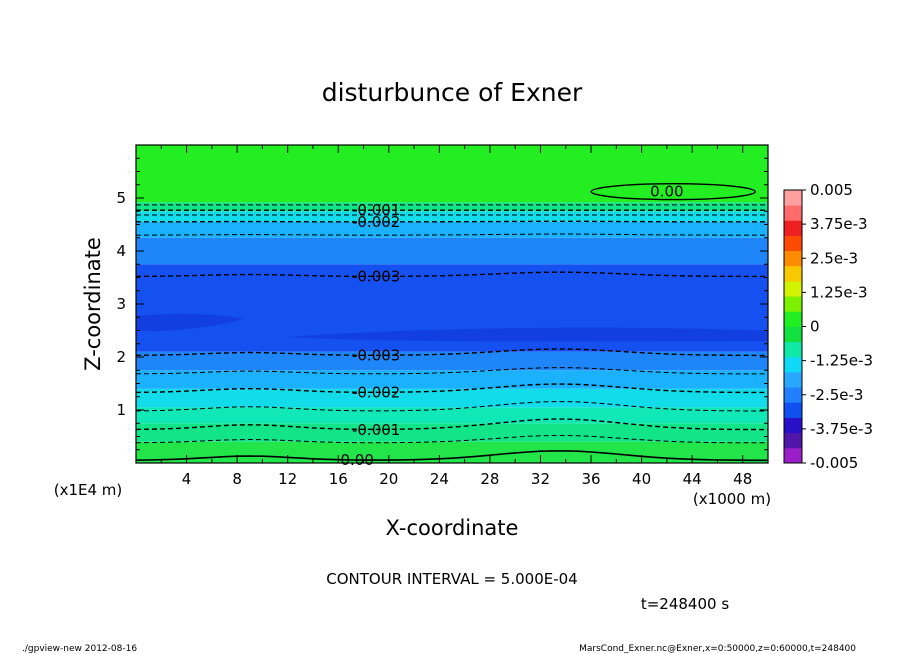 The width and height of the screenshot is (904, 654). I want to click on footer-left: ./gpview-new 2012-08-16, so click(79, 649).